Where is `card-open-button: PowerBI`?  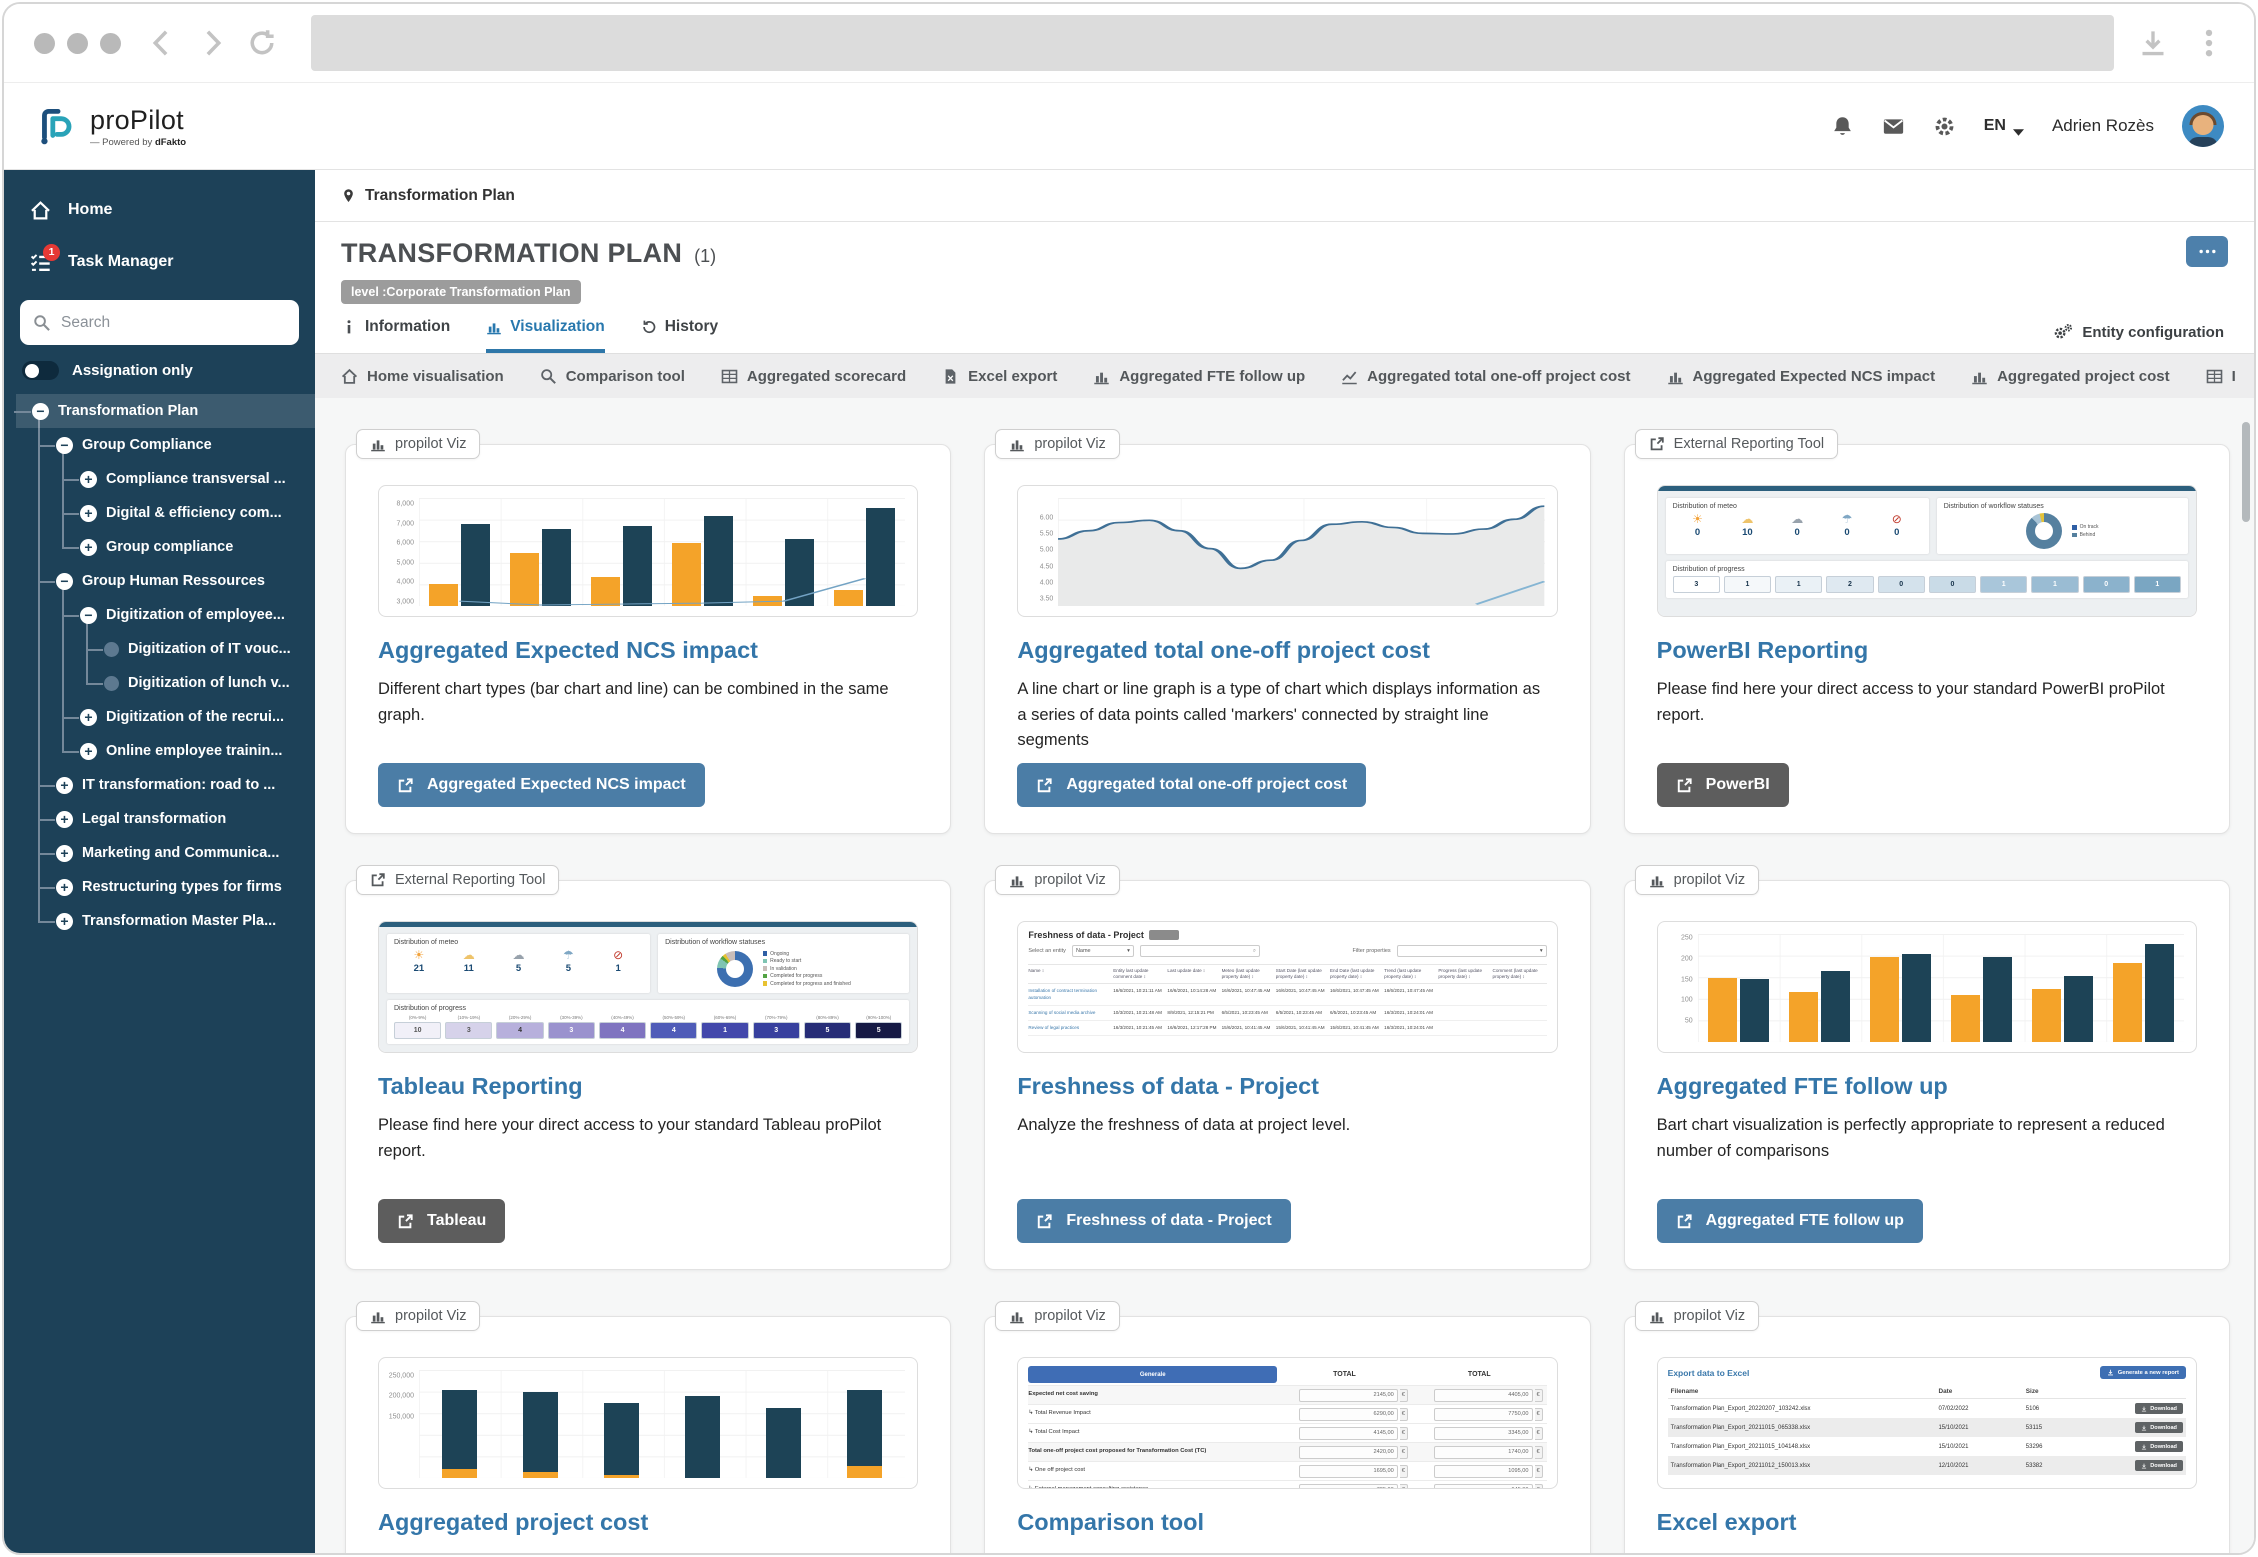 card-open-button: PowerBI is located at coordinates (1722, 785).